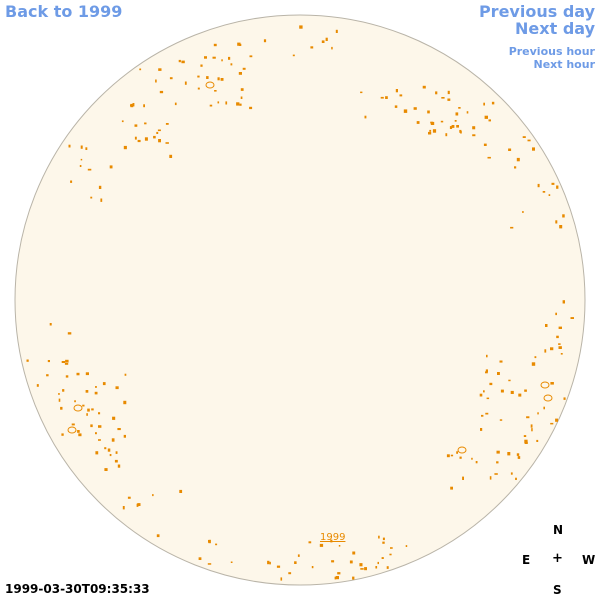 This screenshot has height=600, width=600. What do you see at coordinates (555, 28) in the screenshot?
I see `next-day-link: Next day` at bounding box center [555, 28].